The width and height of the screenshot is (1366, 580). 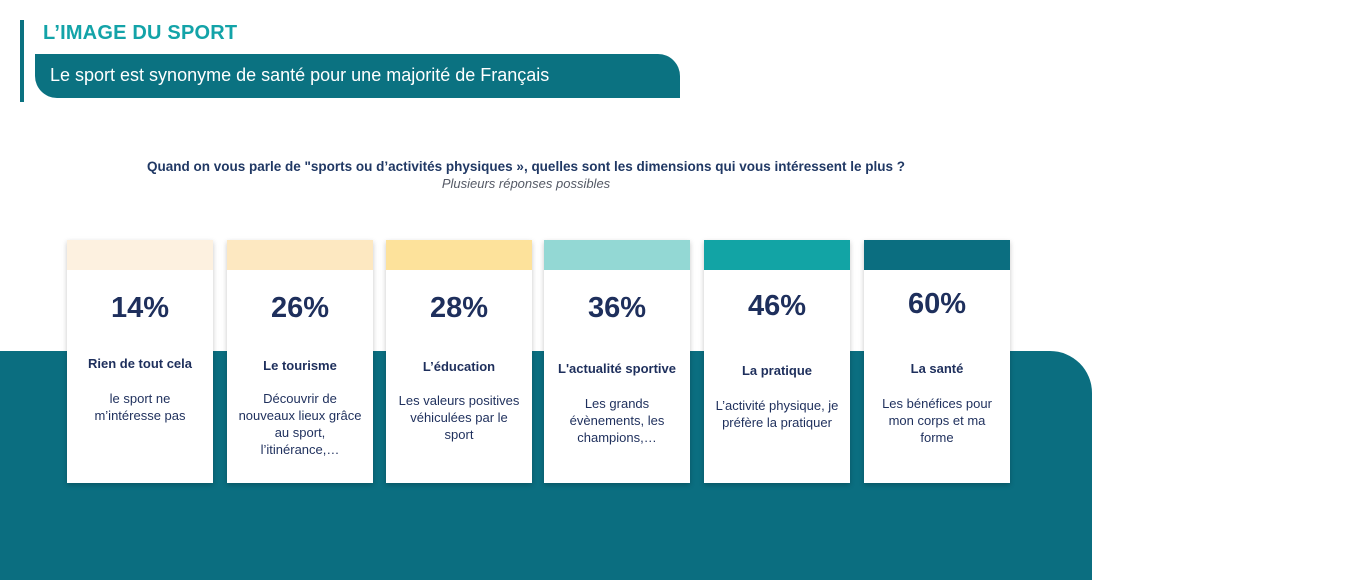 I want to click on section-title: L’IMAGE DU SPORT, so click(x=140, y=33).